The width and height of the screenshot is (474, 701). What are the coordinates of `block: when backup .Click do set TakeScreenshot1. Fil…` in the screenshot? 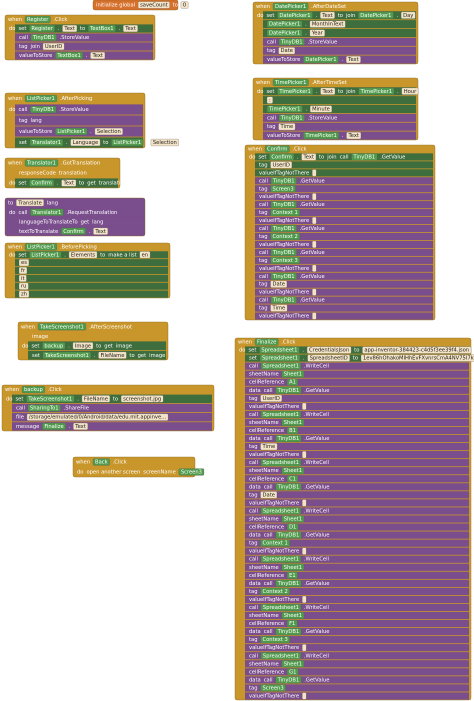 It's located at (108, 408).